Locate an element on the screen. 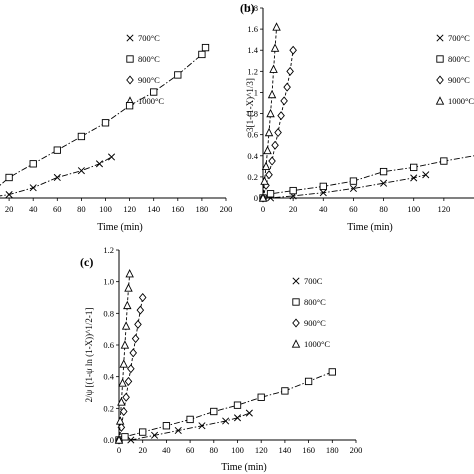  y-tick-label: 1.4 is located at coordinates (252, 50).